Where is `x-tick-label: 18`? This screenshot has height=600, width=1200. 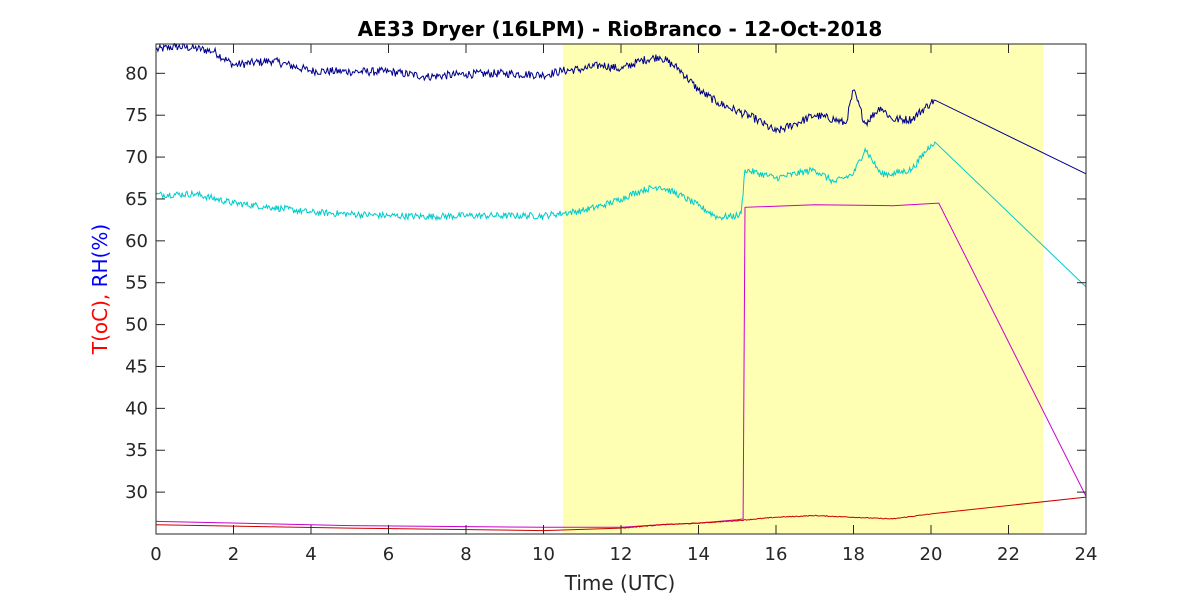 x-tick-label: 18 is located at coordinates (853, 554).